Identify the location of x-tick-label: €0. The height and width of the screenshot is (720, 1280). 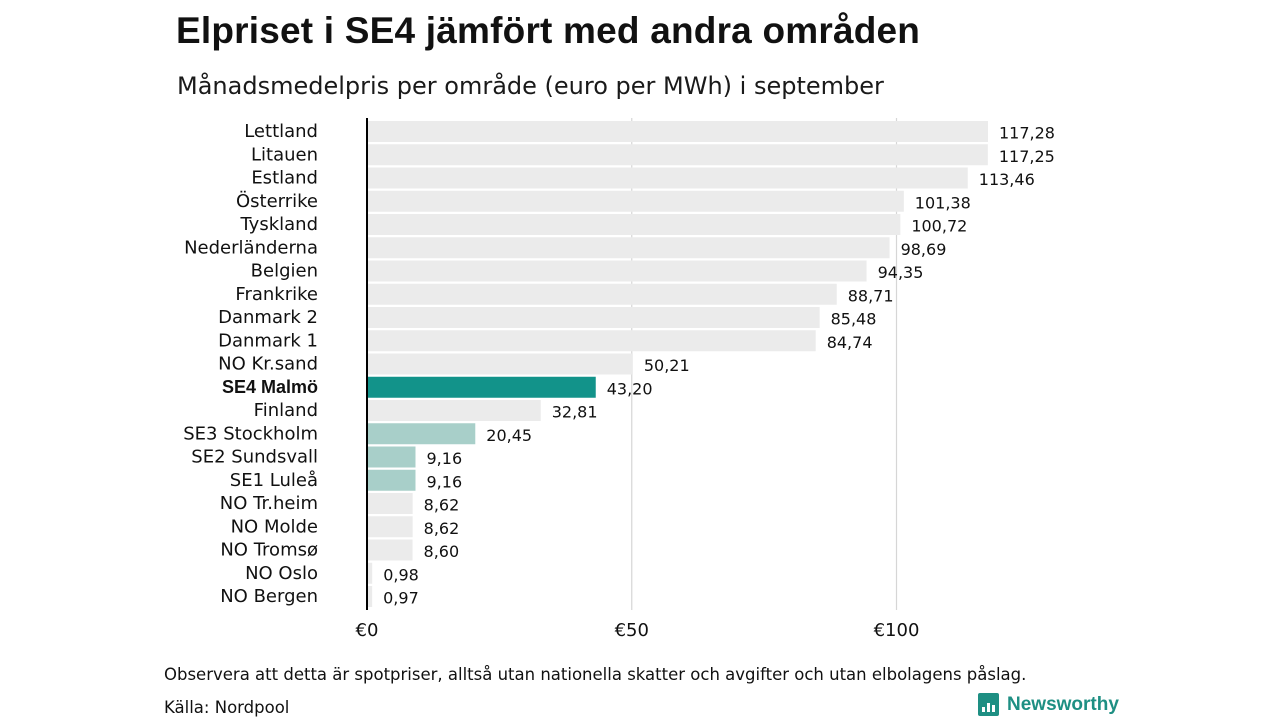
(367, 630).